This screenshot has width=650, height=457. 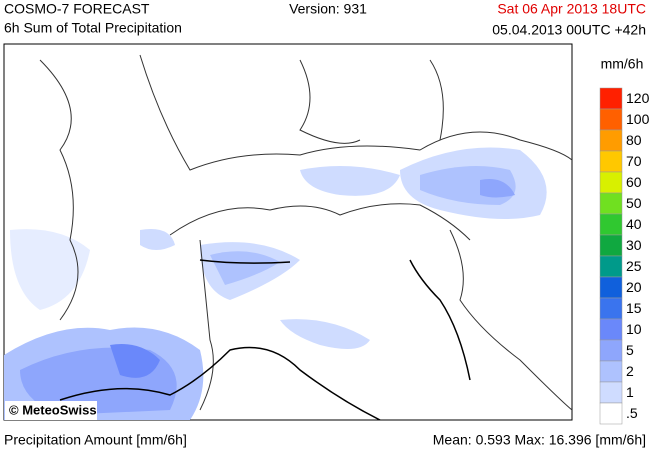 I want to click on legend-label: 60, so click(x=634, y=182).